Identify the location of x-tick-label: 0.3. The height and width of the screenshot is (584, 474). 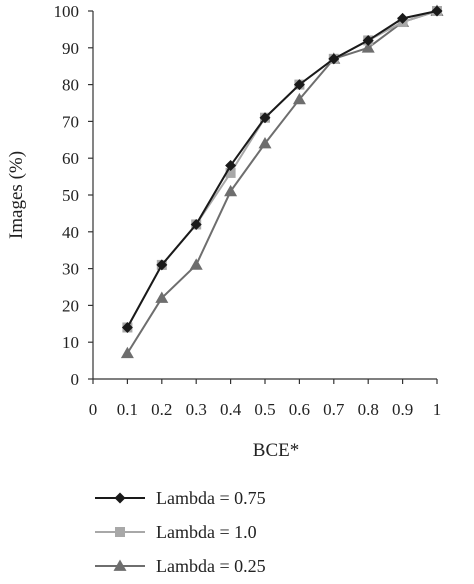
(196, 409).